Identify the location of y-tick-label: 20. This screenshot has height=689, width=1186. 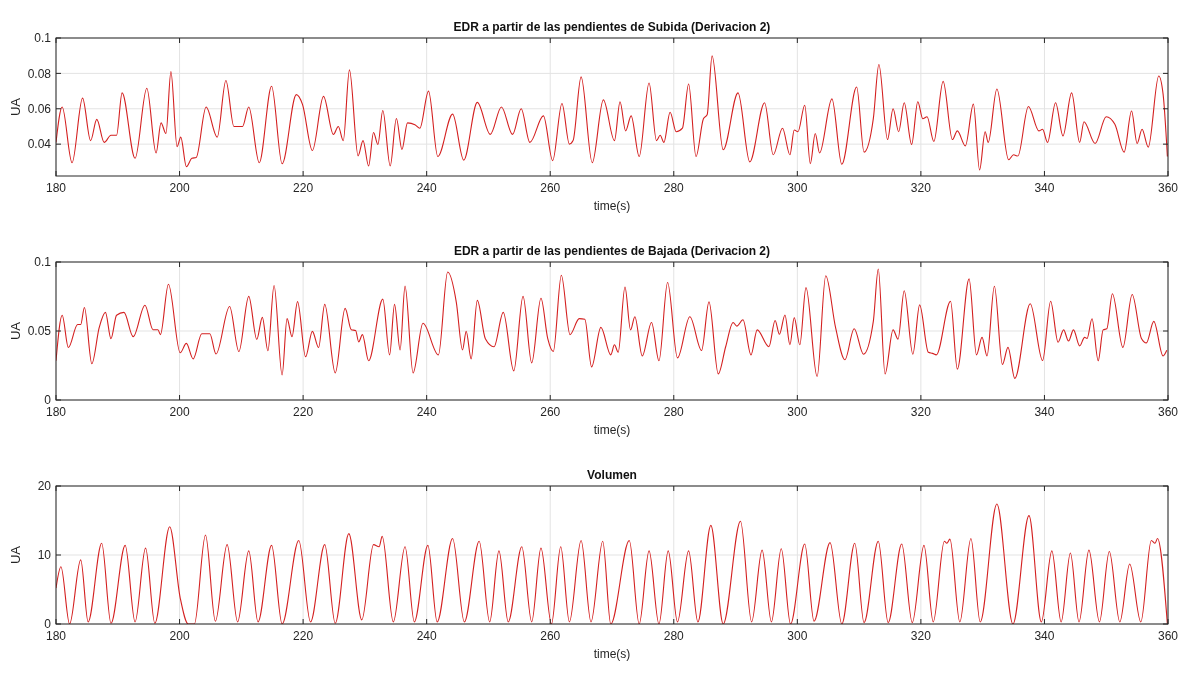
(44, 486).